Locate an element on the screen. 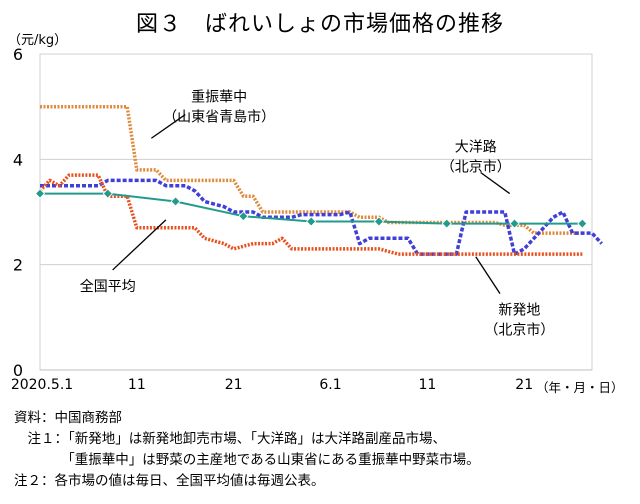  annotation-label: 新発地 is located at coordinates (519, 311).